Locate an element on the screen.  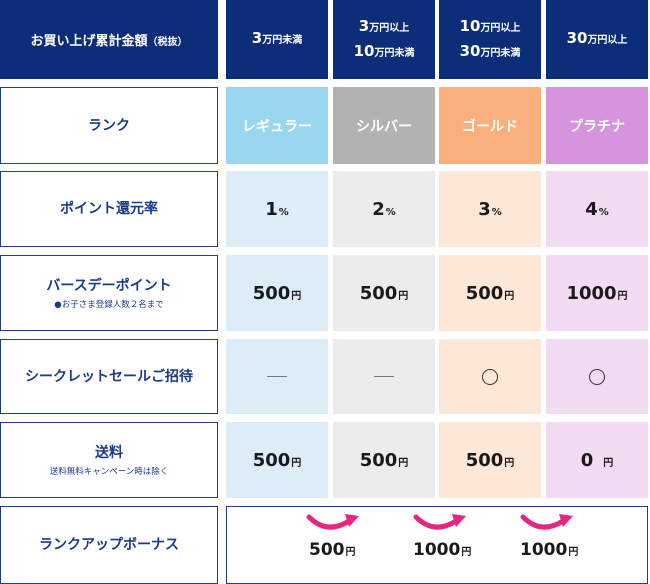
rank-regular: レギュラー is located at coordinates (277, 125).